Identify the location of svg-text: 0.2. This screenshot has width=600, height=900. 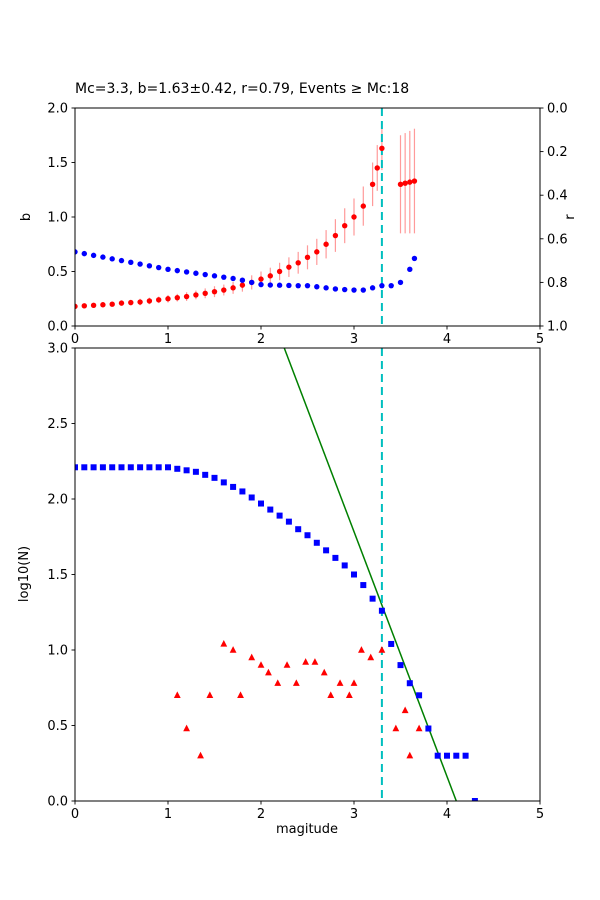
(557, 152).